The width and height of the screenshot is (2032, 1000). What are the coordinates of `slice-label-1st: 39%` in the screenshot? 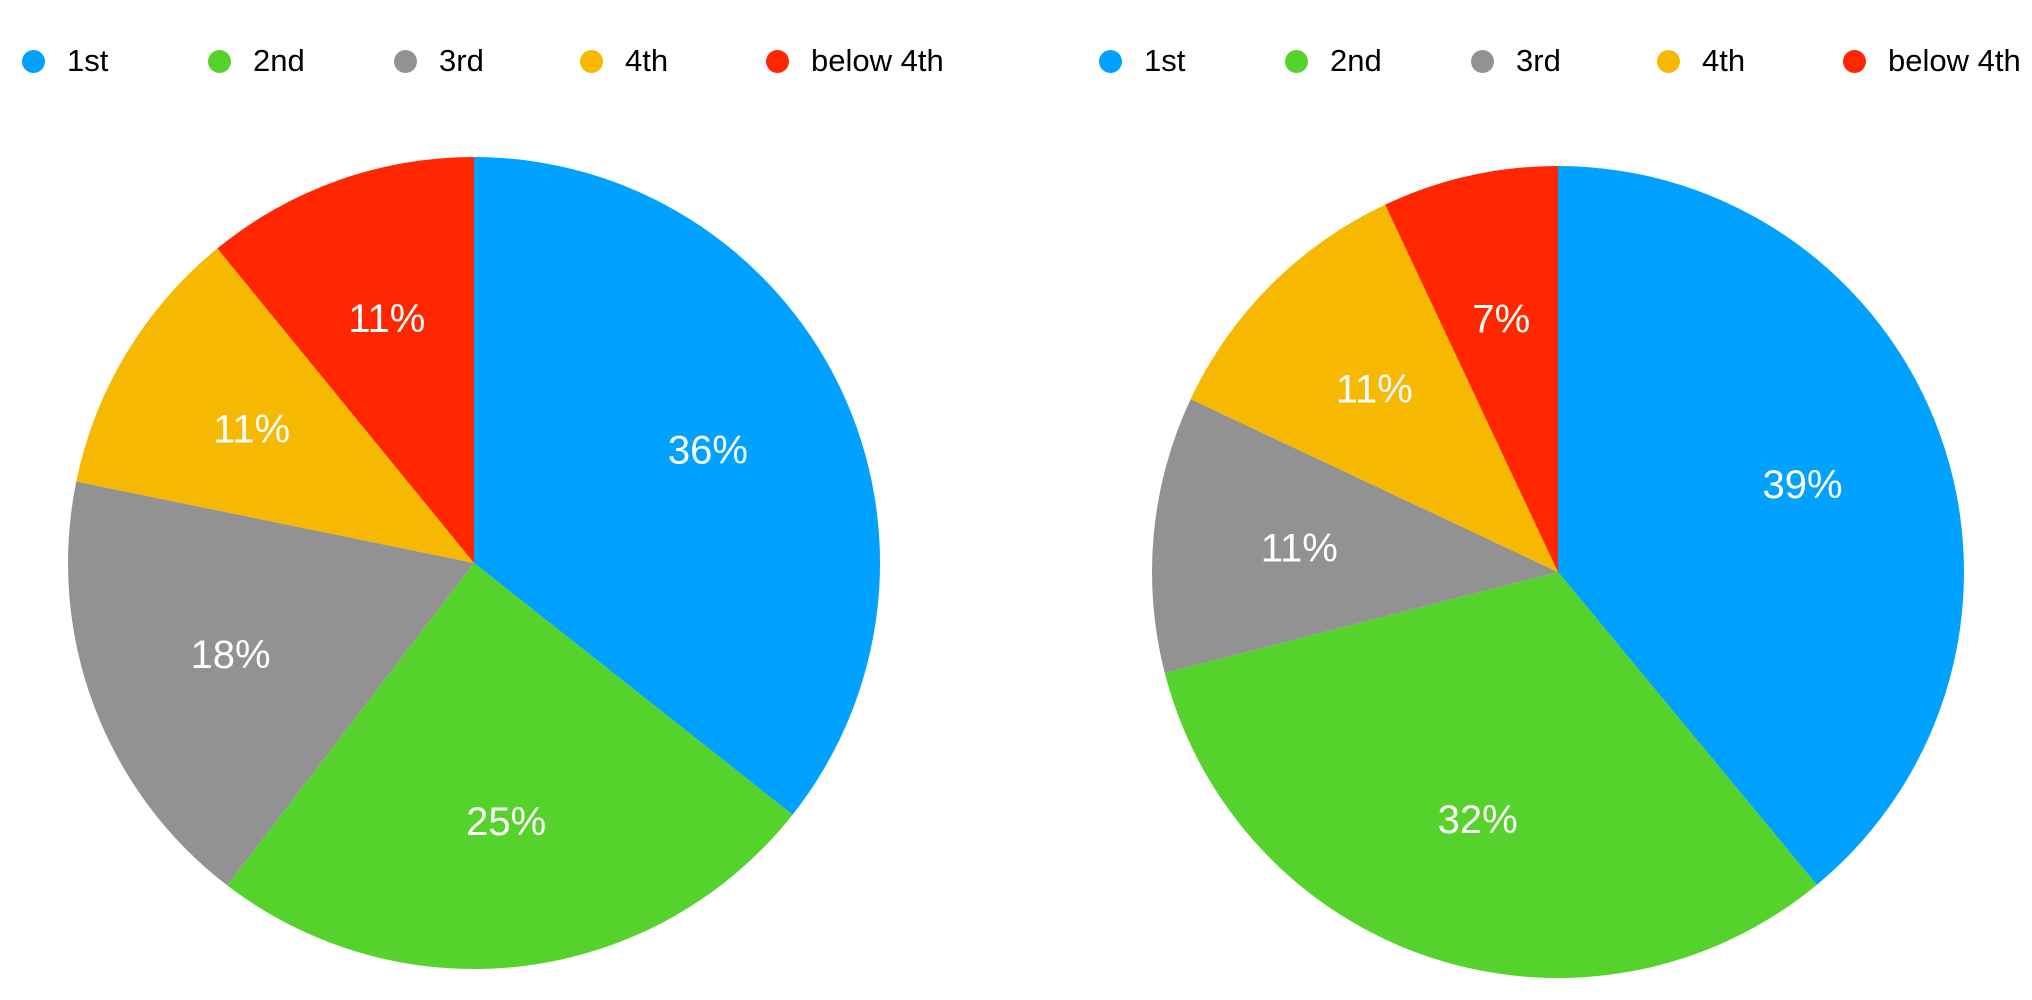 It's located at (1802, 485).